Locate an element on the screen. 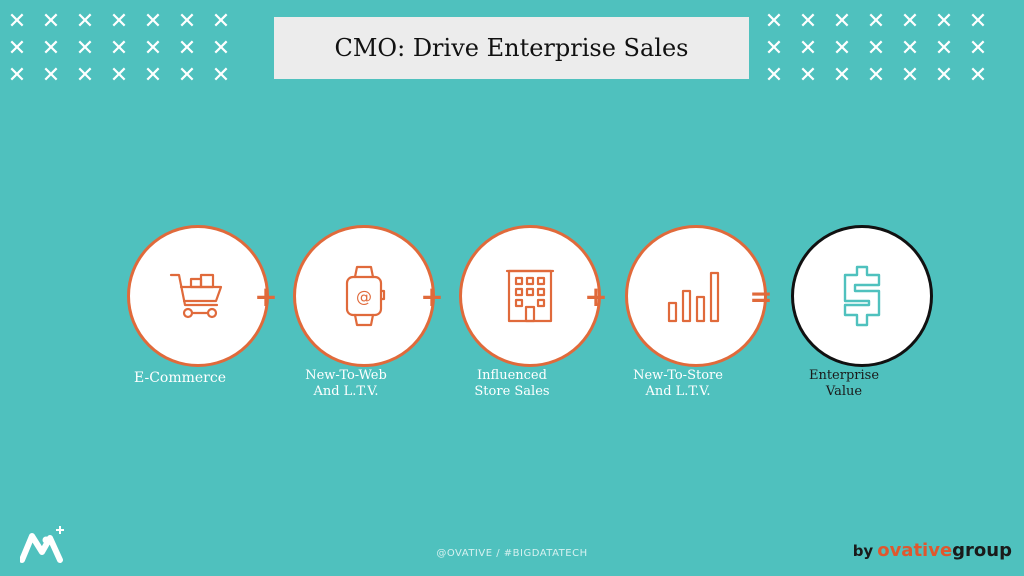  brand-group: group is located at coordinates (982, 550).